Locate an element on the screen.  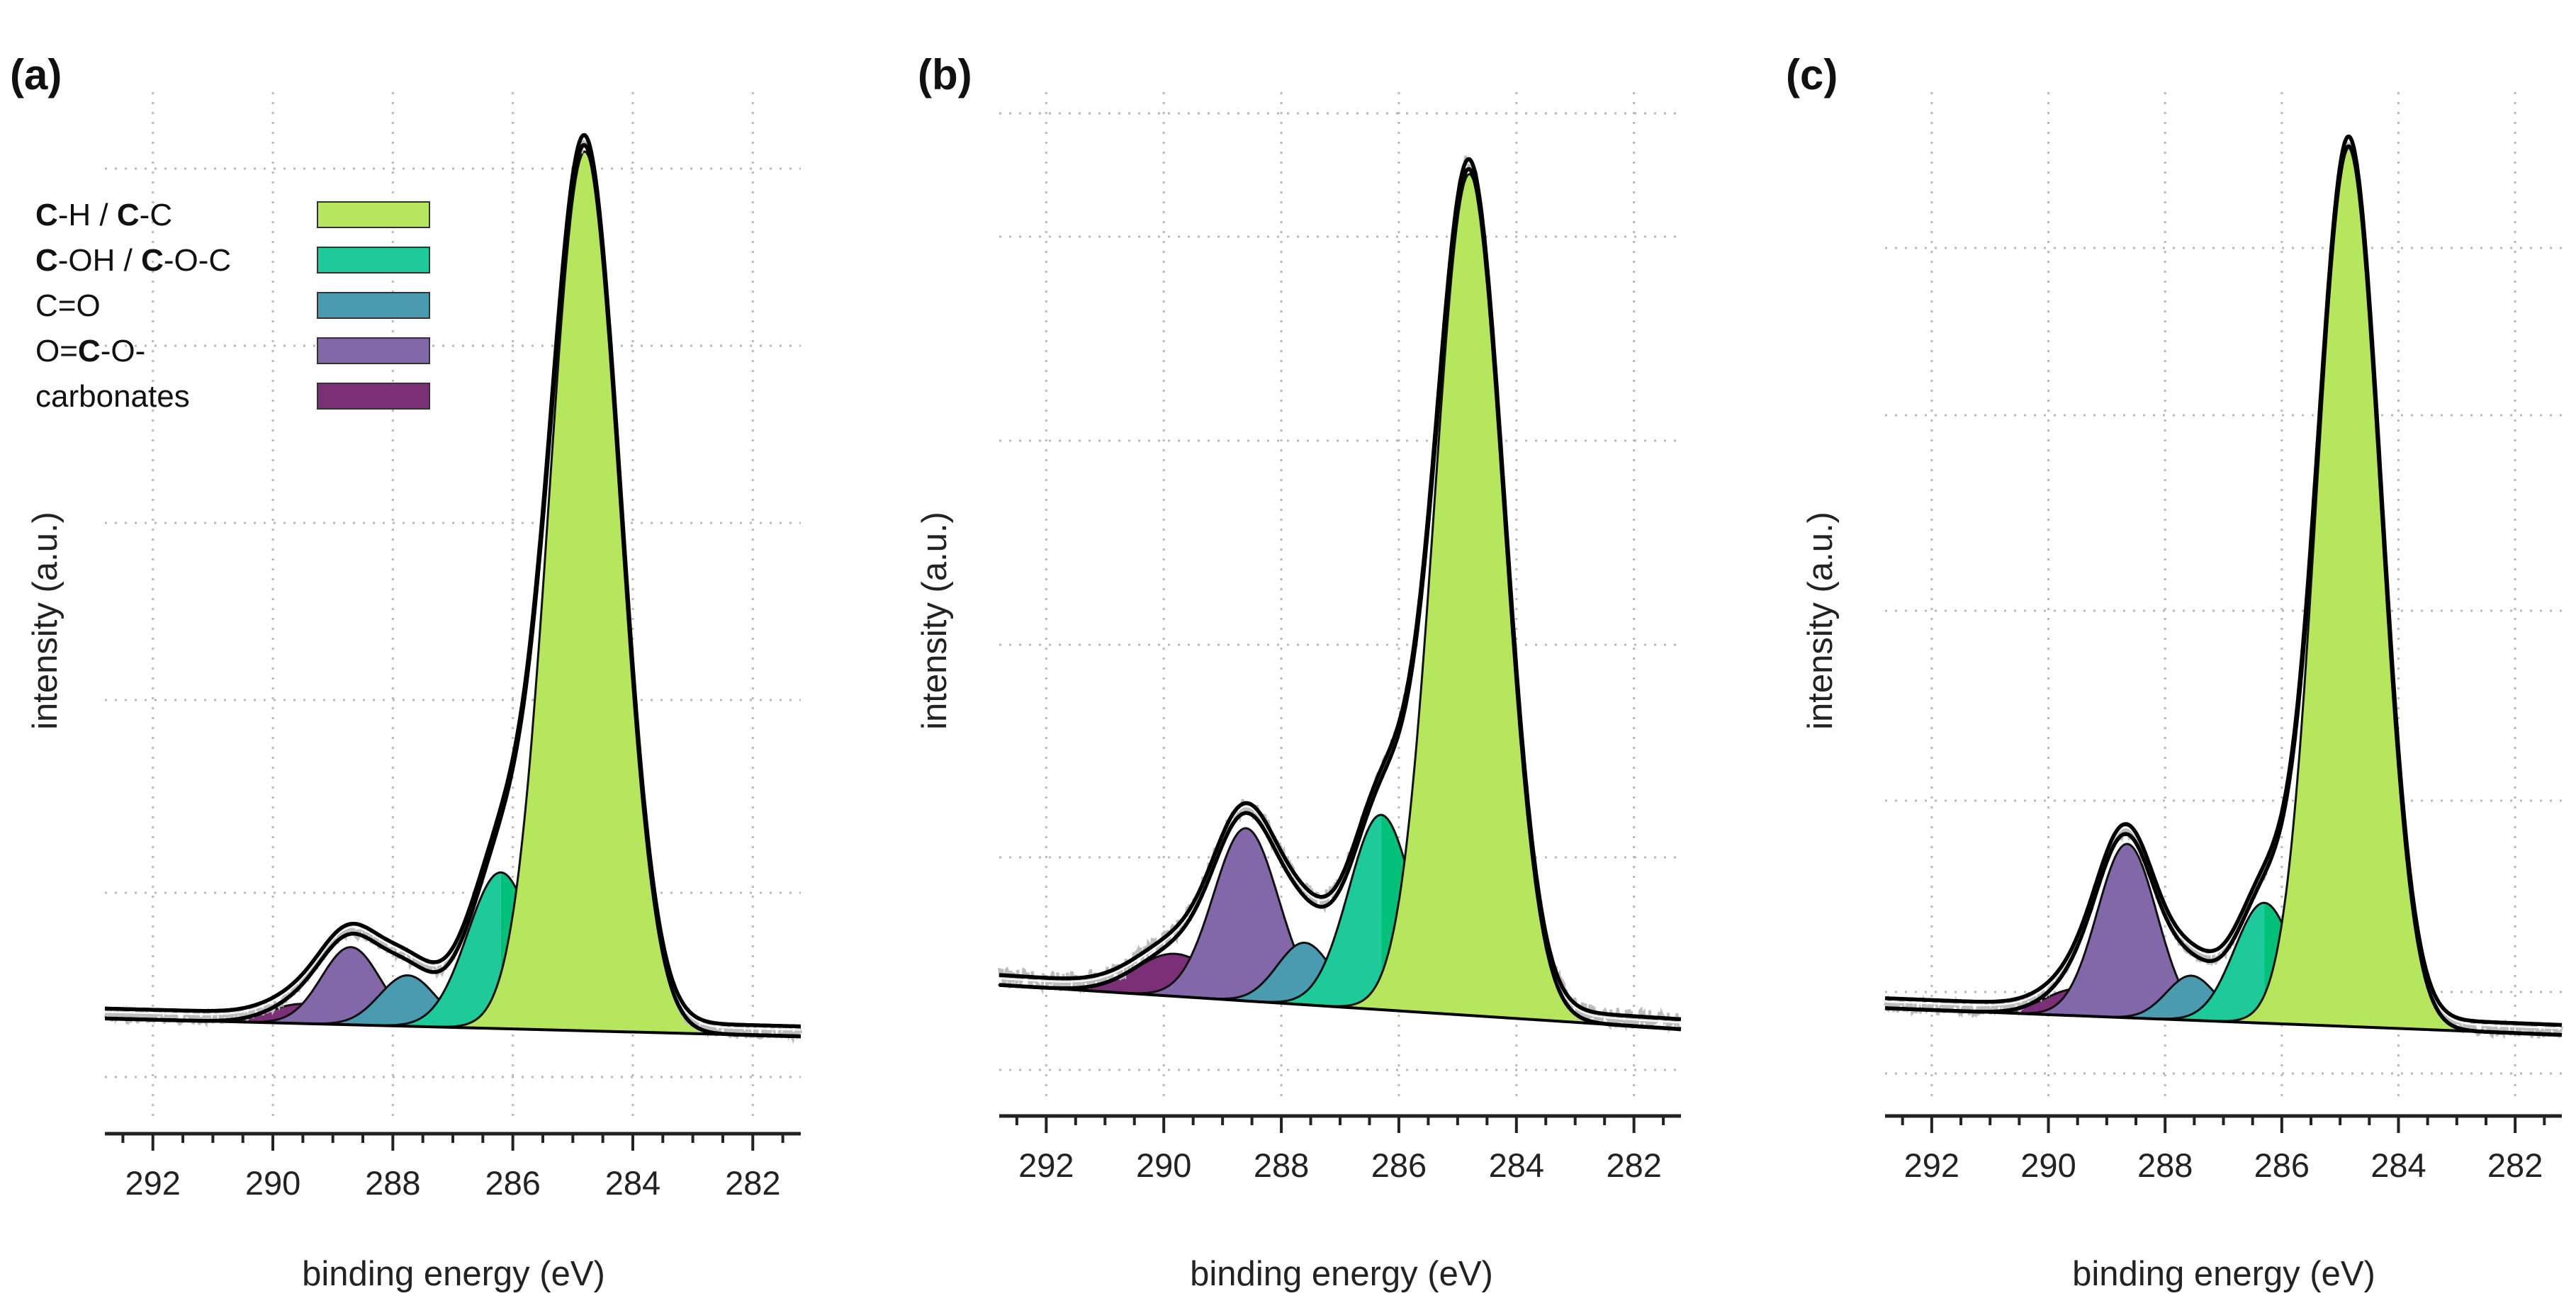
legend-entry-ococ: O=C-O- is located at coordinates (232, 351).